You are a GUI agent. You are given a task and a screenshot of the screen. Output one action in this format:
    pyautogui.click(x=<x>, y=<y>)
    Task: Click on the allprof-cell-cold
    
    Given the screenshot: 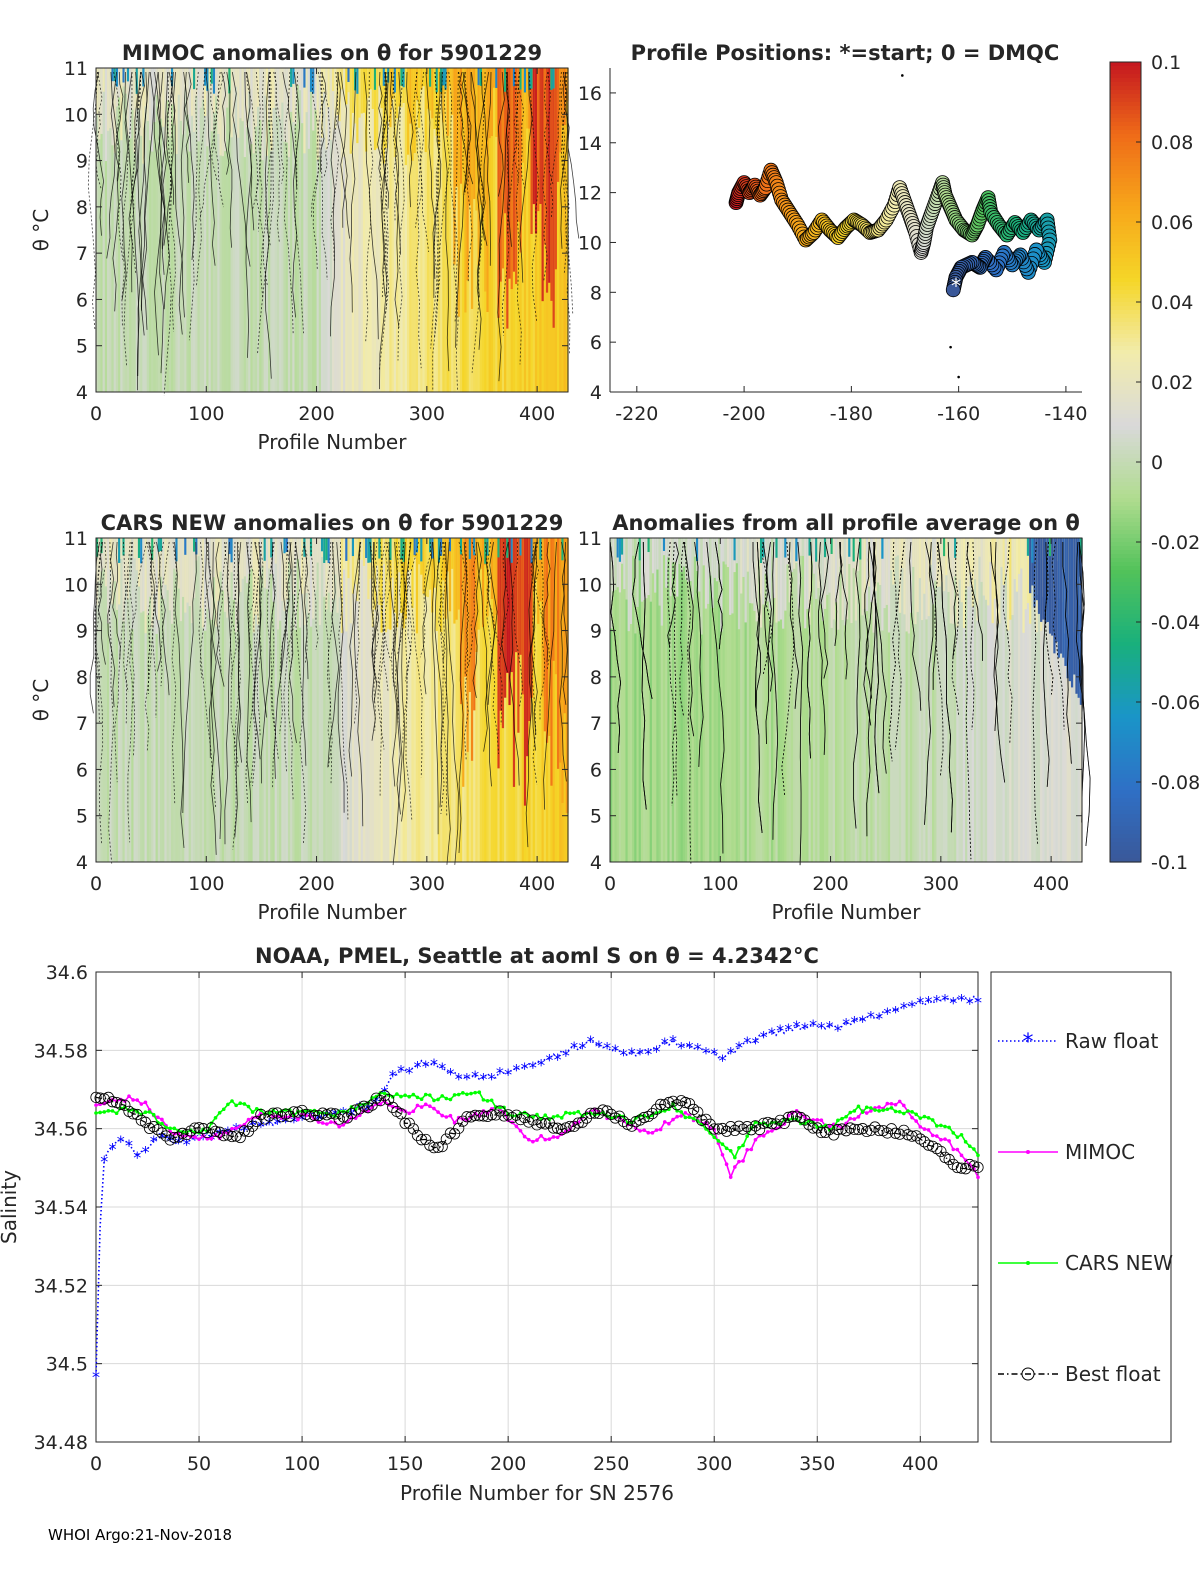 What is the action you would take?
    pyautogui.click(x=1048, y=580)
    